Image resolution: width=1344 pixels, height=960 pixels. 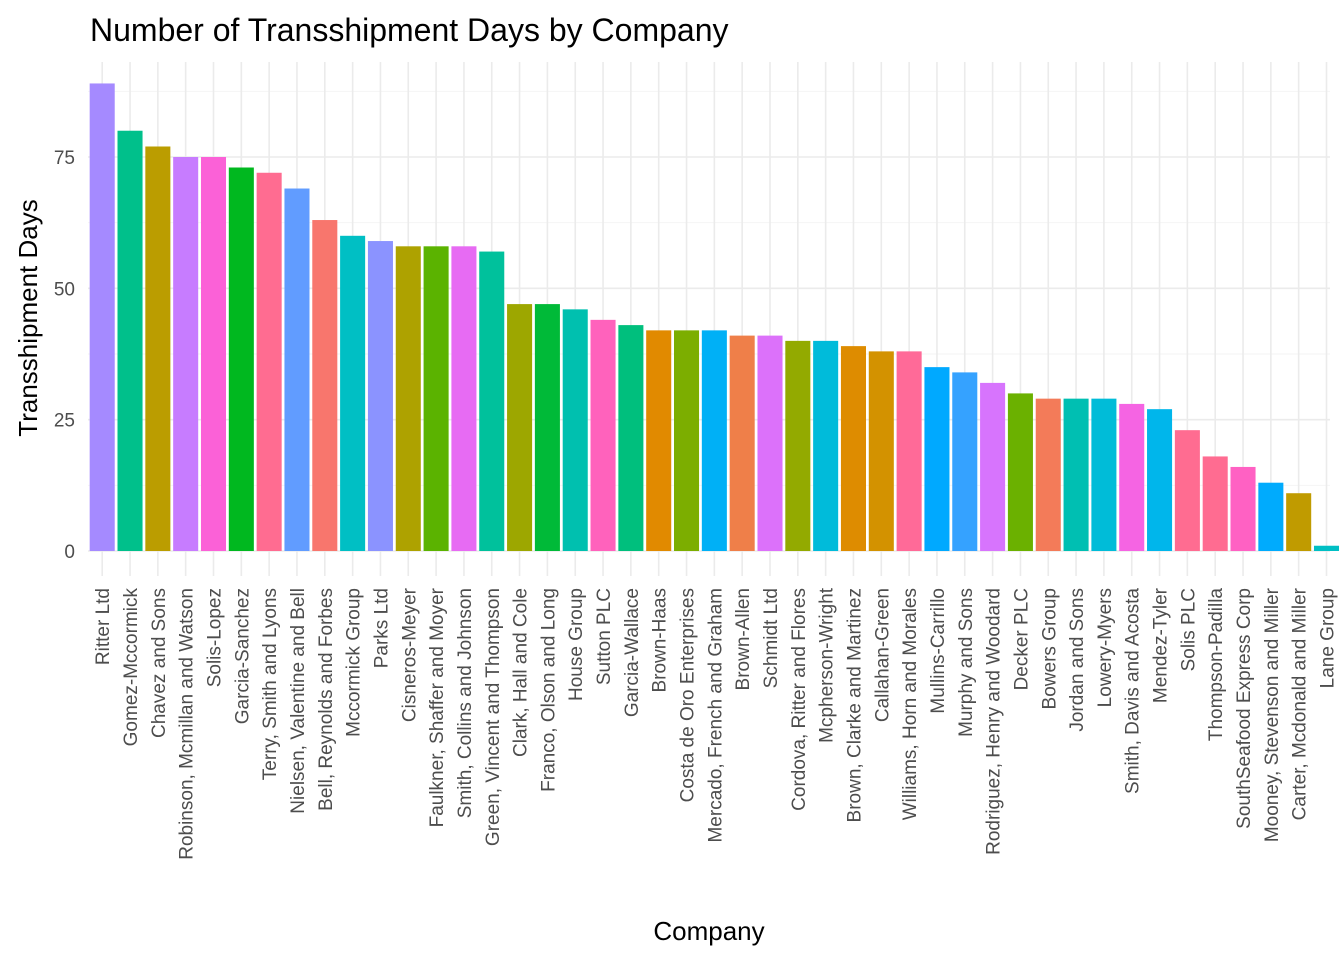 What do you see at coordinates (270, 684) in the screenshot?
I see `x-tick-label: Terry, Smith and Lyons` at bounding box center [270, 684].